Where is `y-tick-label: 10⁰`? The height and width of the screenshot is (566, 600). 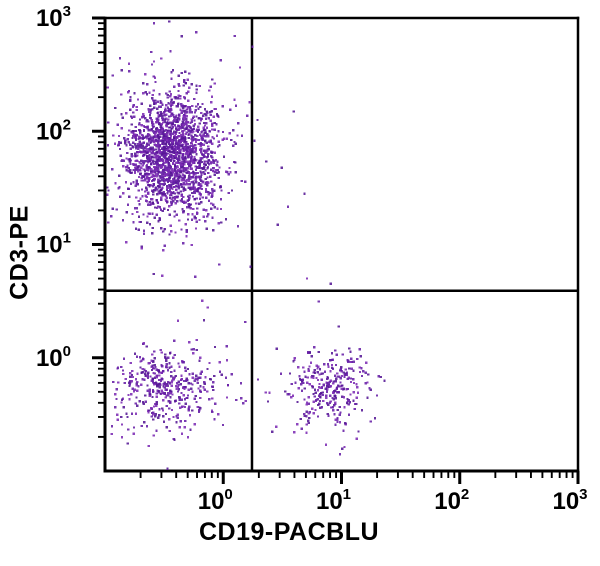 y-tick-label: 10⁰ is located at coordinates (53, 357).